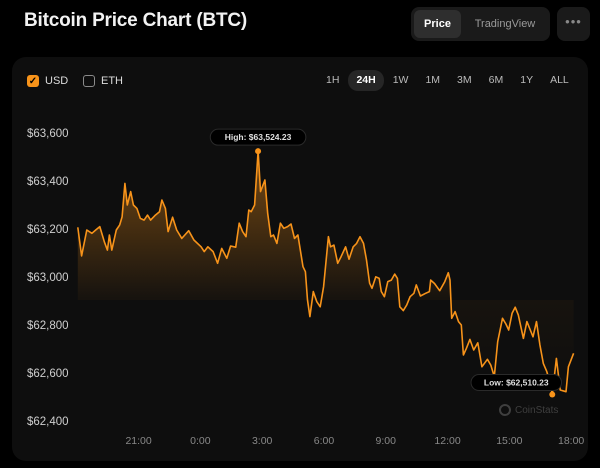 Image resolution: width=600 pixels, height=468 pixels. I want to click on y-tick-label: $62,600, so click(48, 374).